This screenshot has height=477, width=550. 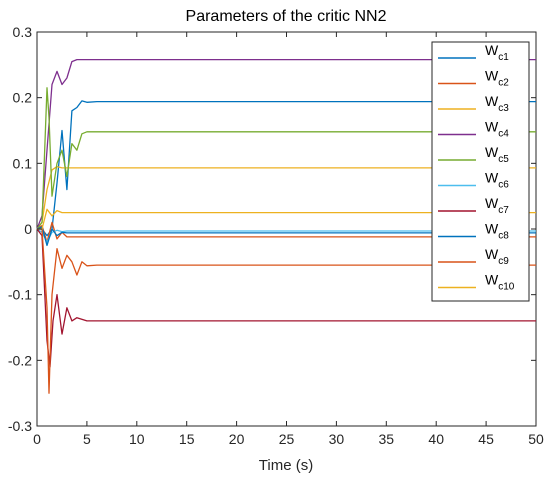 What do you see at coordinates (20, 295) in the screenshot?
I see `y-tick-label: -0.1` at bounding box center [20, 295].